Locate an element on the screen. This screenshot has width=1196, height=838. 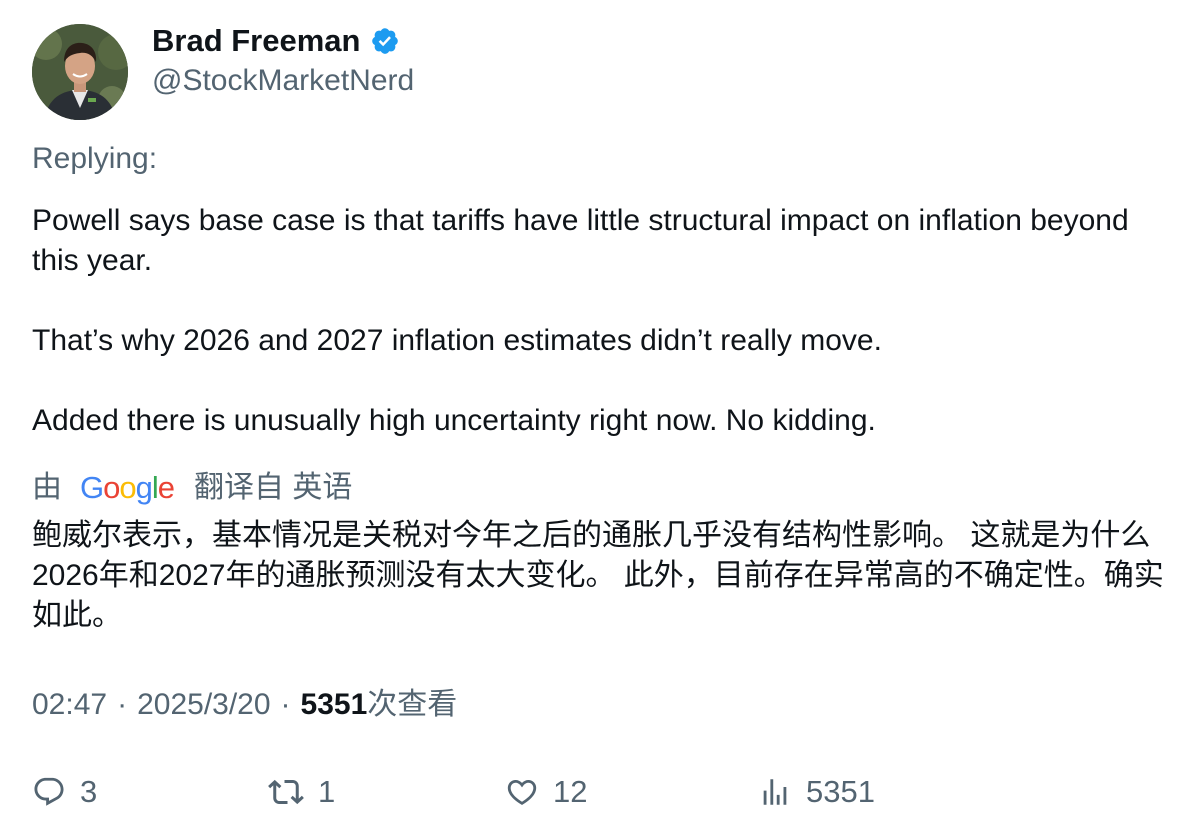
views-label: 次查看 is located at coordinates (412, 704).